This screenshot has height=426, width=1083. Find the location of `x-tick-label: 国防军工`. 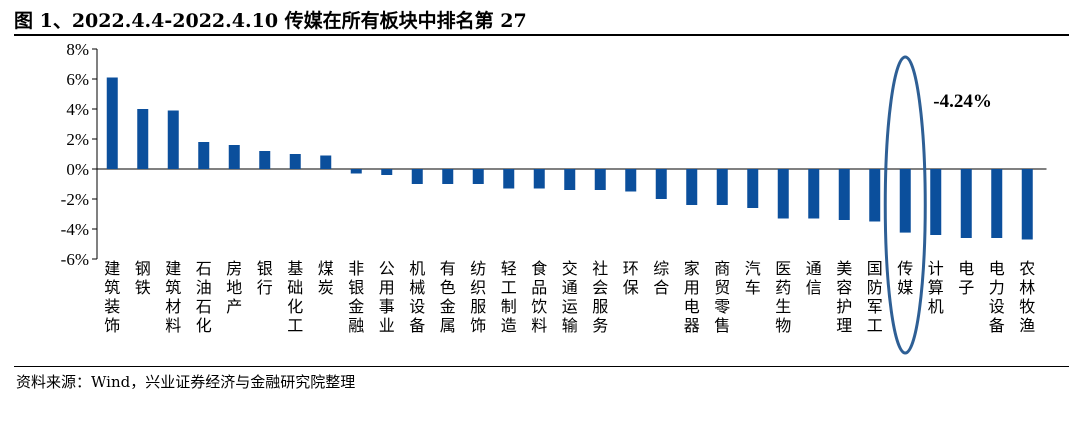

x-tick-label: 国防军工 is located at coordinates (875, 297).